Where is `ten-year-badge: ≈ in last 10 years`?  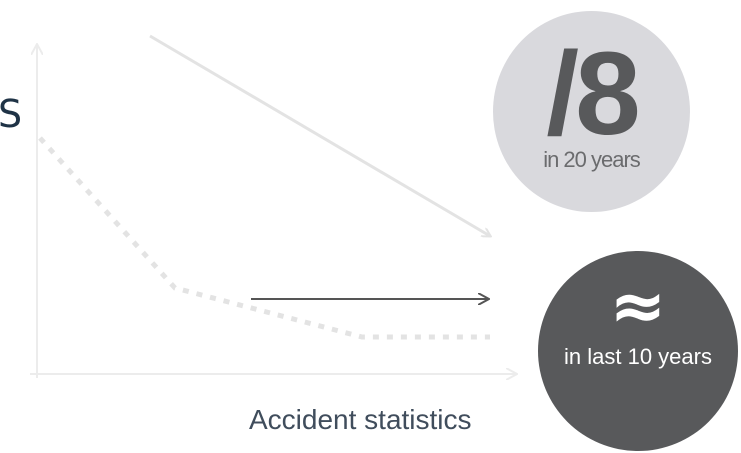
ten-year-badge: ≈ in last 10 years is located at coordinates (638, 351).